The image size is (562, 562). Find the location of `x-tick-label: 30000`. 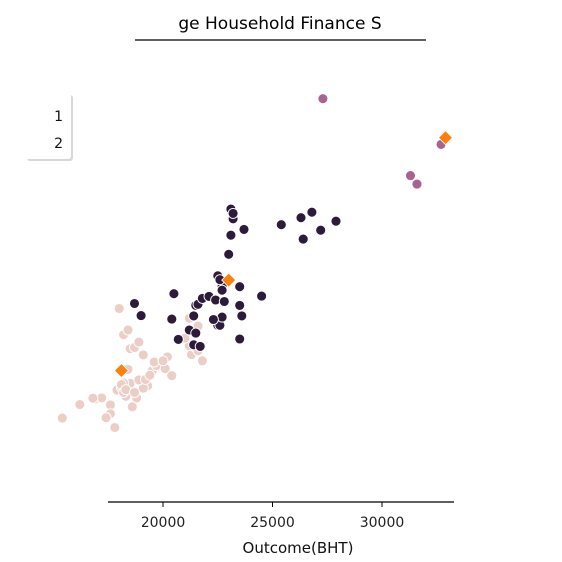

x-tick-label: 30000 is located at coordinates (382, 523).